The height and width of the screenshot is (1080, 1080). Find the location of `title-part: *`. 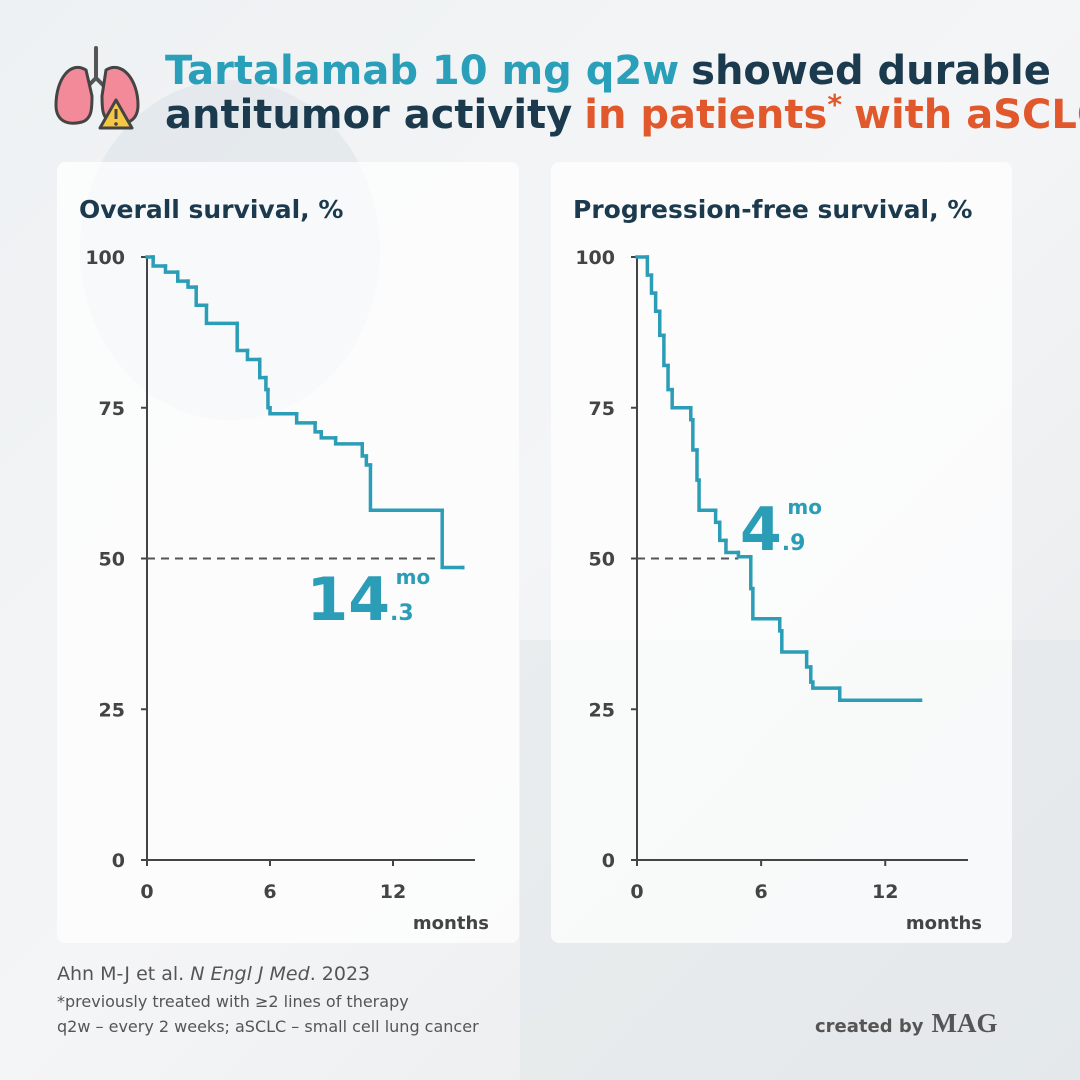

title-part: * is located at coordinates (834, 104).